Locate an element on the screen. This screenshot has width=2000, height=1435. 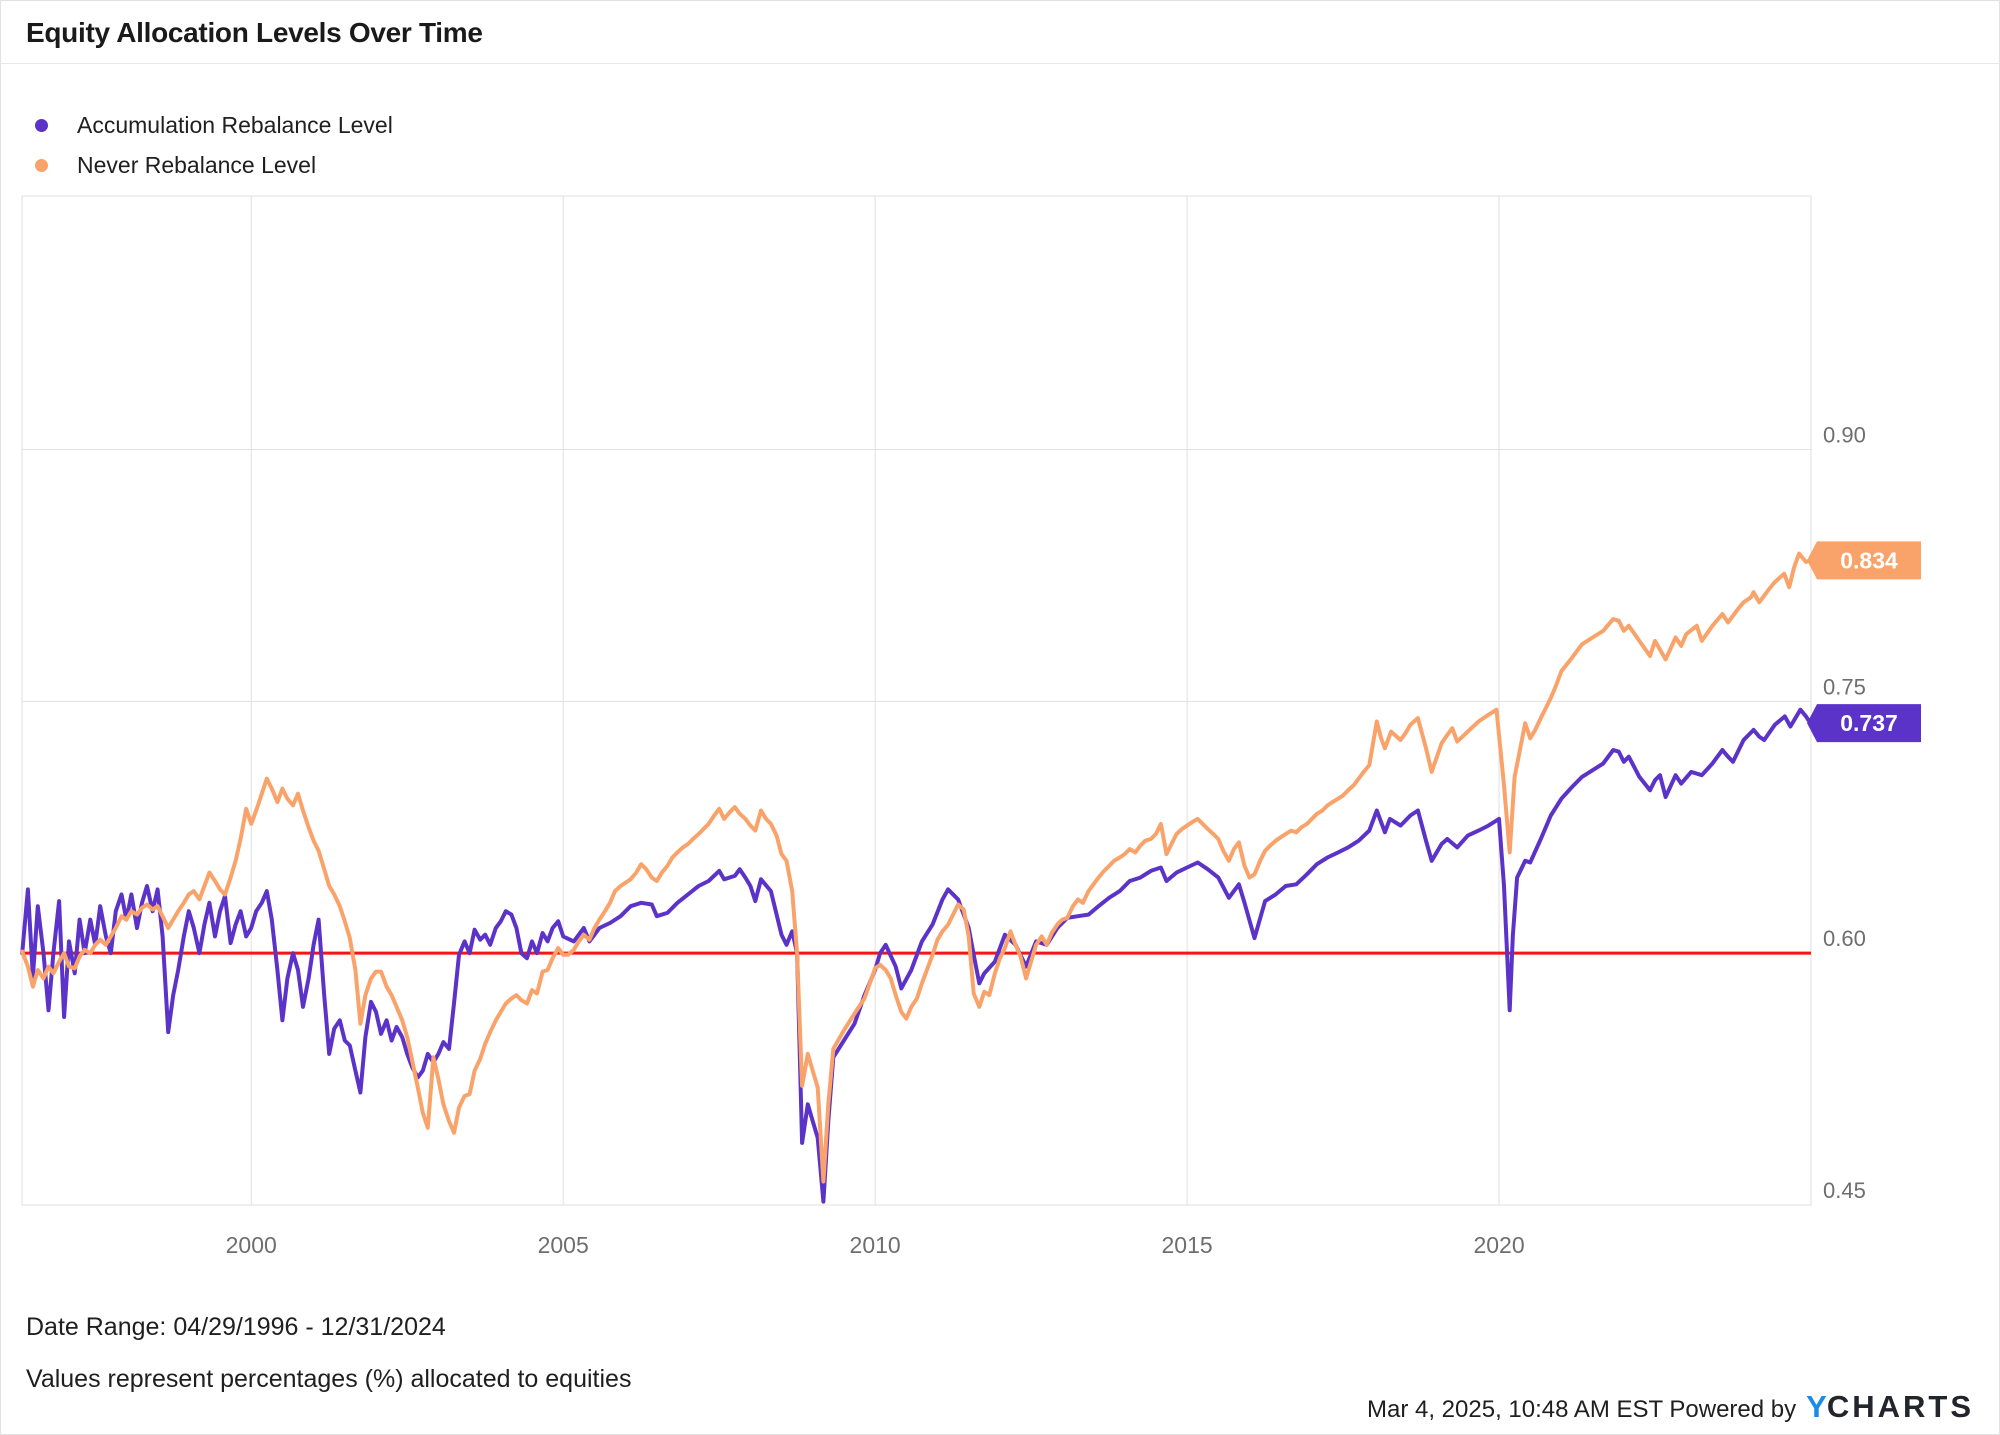
legend-label-never: Never Rebalance Level is located at coordinates (197, 164).